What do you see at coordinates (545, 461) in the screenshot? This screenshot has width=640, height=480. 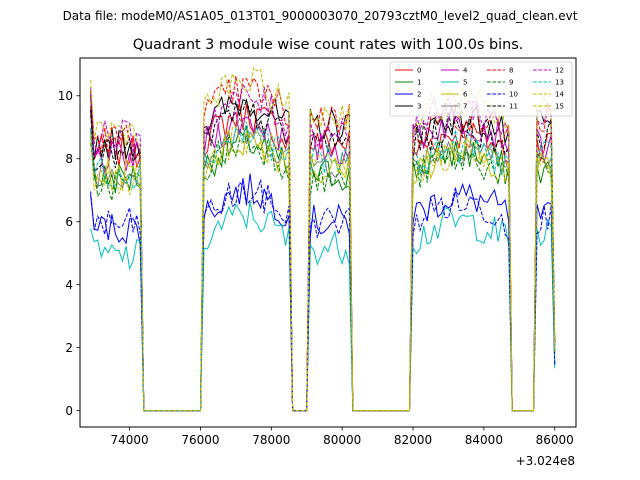 I see `x-offset-label: +3.024e8` at bounding box center [545, 461].